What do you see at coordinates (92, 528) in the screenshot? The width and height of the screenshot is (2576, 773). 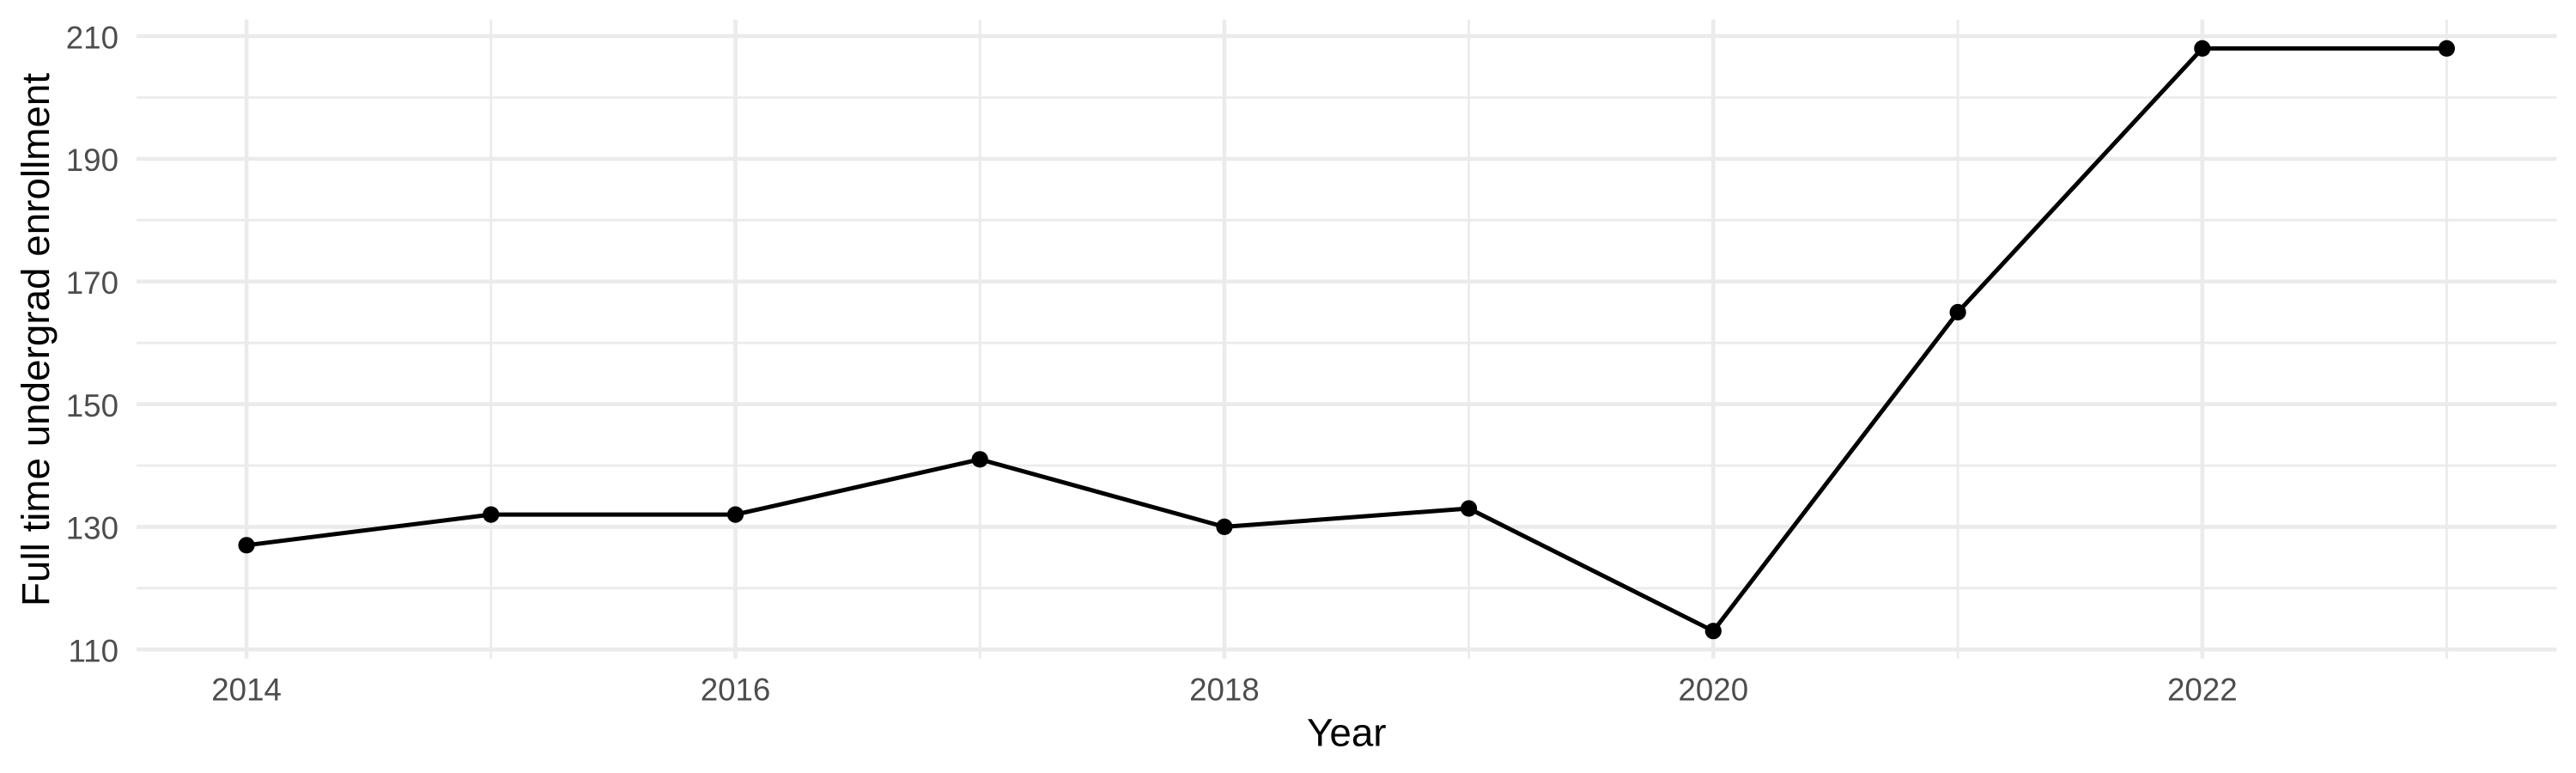 I see `svg-text: 130` at bounding box center [92, 528].